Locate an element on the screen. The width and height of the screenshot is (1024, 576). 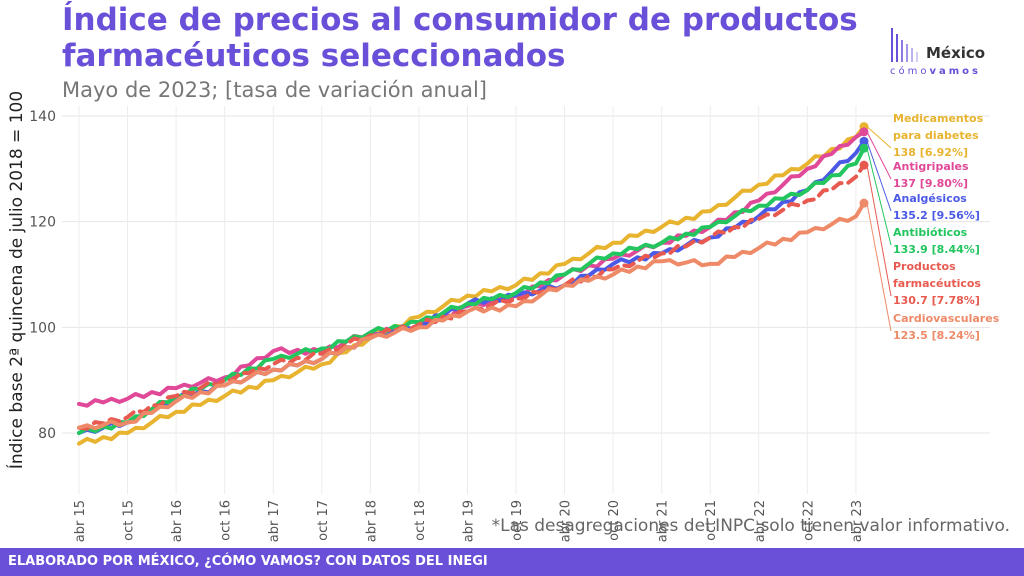
series-label-analgesicos: Analgésicos is located at coordinates (930, 198).